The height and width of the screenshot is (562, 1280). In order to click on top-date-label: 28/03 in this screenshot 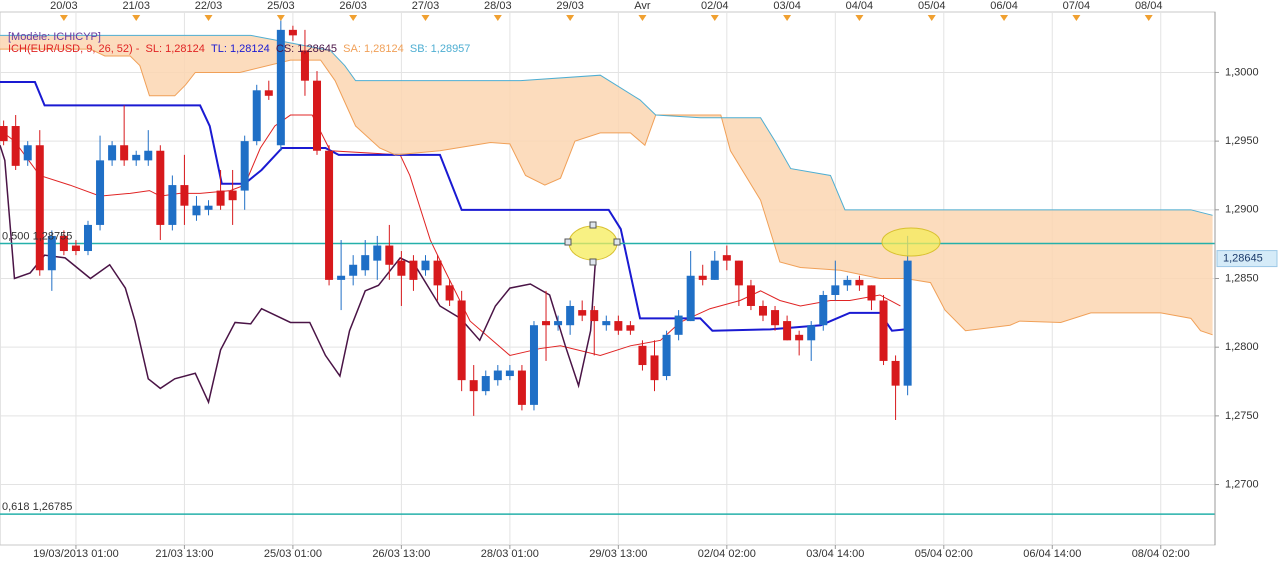, I will do `click(498, 6)`.